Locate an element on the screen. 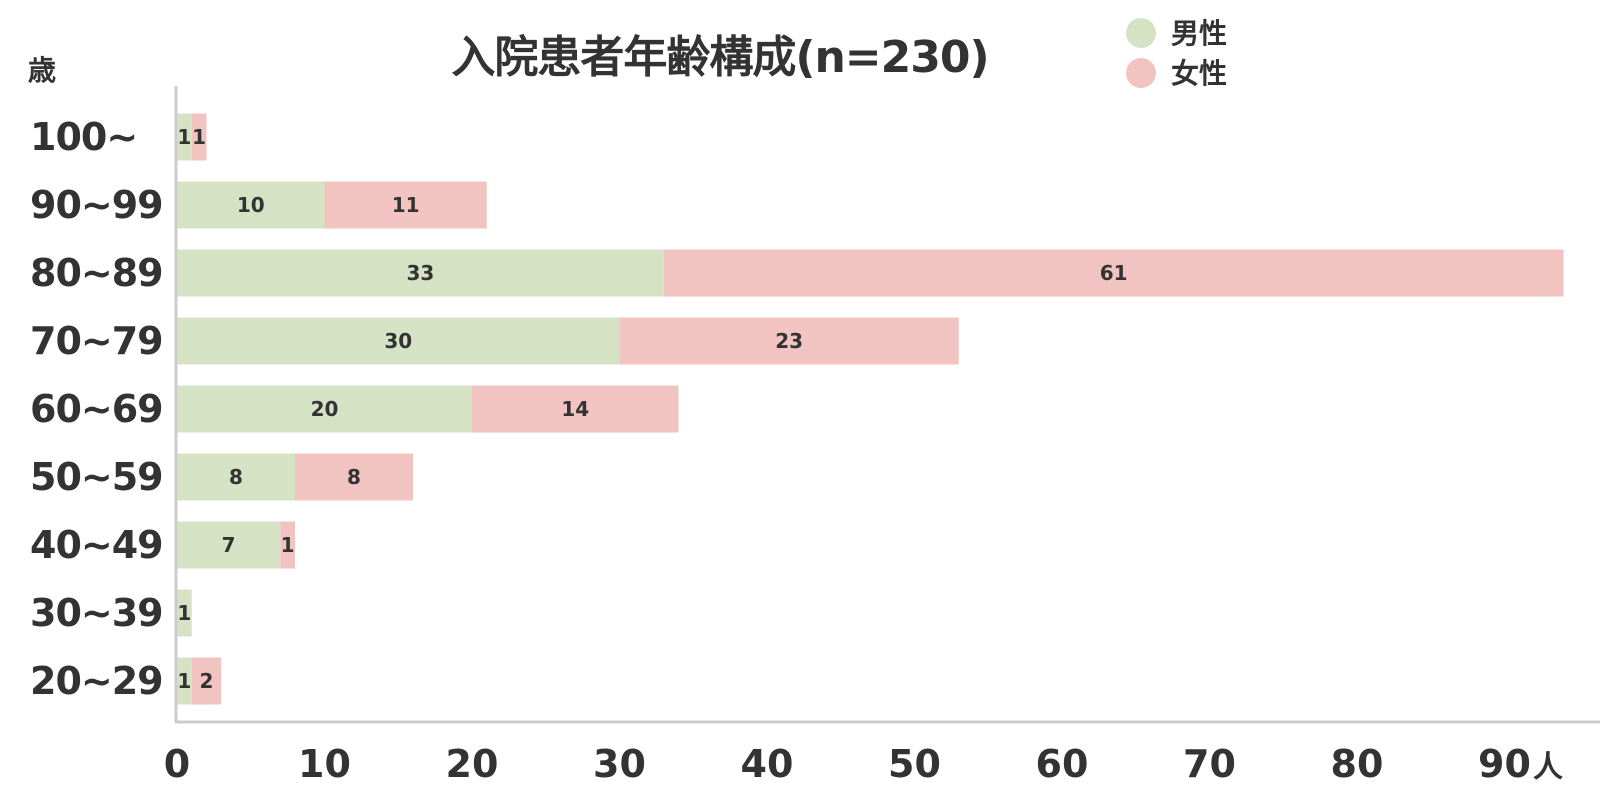  x-tick-label: 40 is located at coordinates (767, 764).